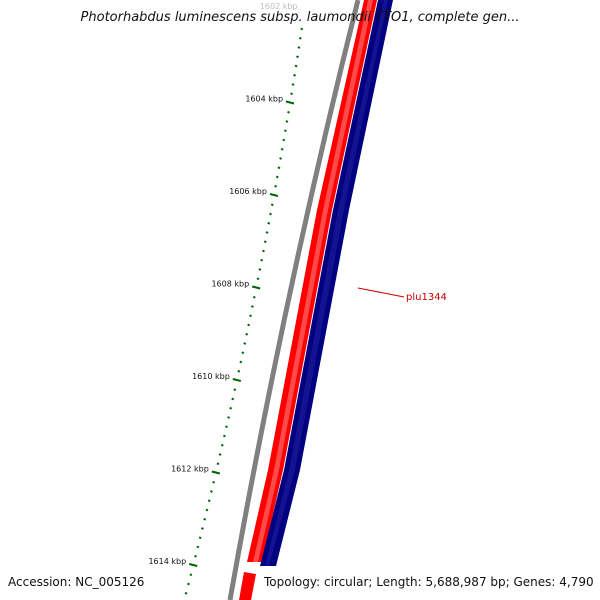 The image size is (600, 600). I want to click on major-tick: 1602 kbp, so click(279, 6).